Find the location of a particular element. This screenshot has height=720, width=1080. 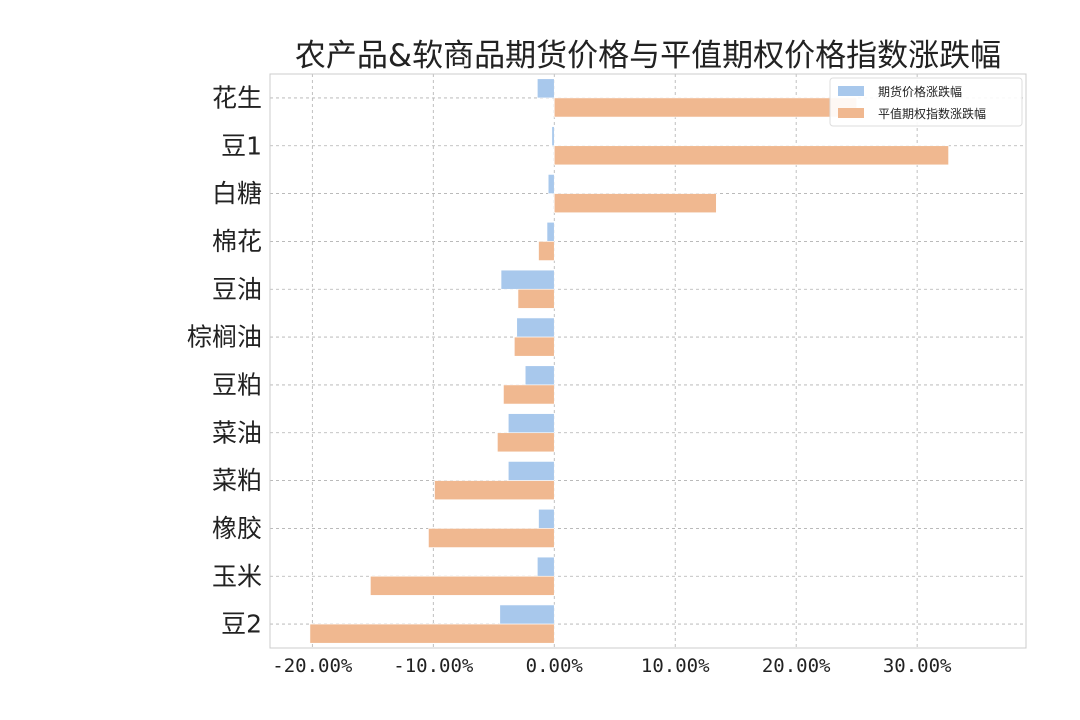

x-tick-label: 30.00% is located at coordinates (917, 666).